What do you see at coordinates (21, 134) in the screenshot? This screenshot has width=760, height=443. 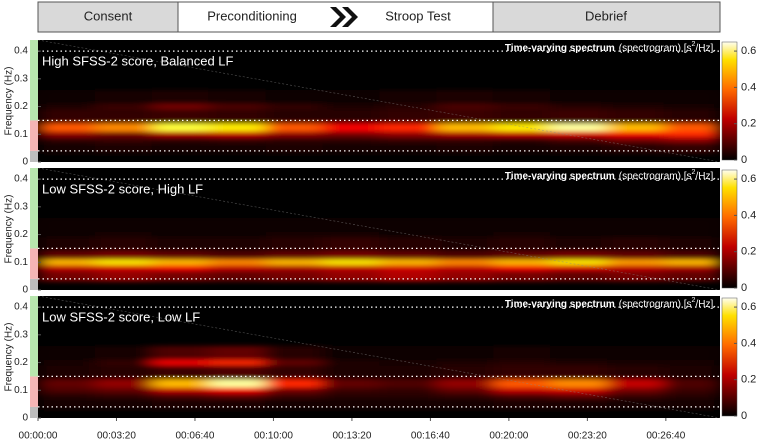 I see `y-tick-label: 0.1` at bounding box center [21, 134].